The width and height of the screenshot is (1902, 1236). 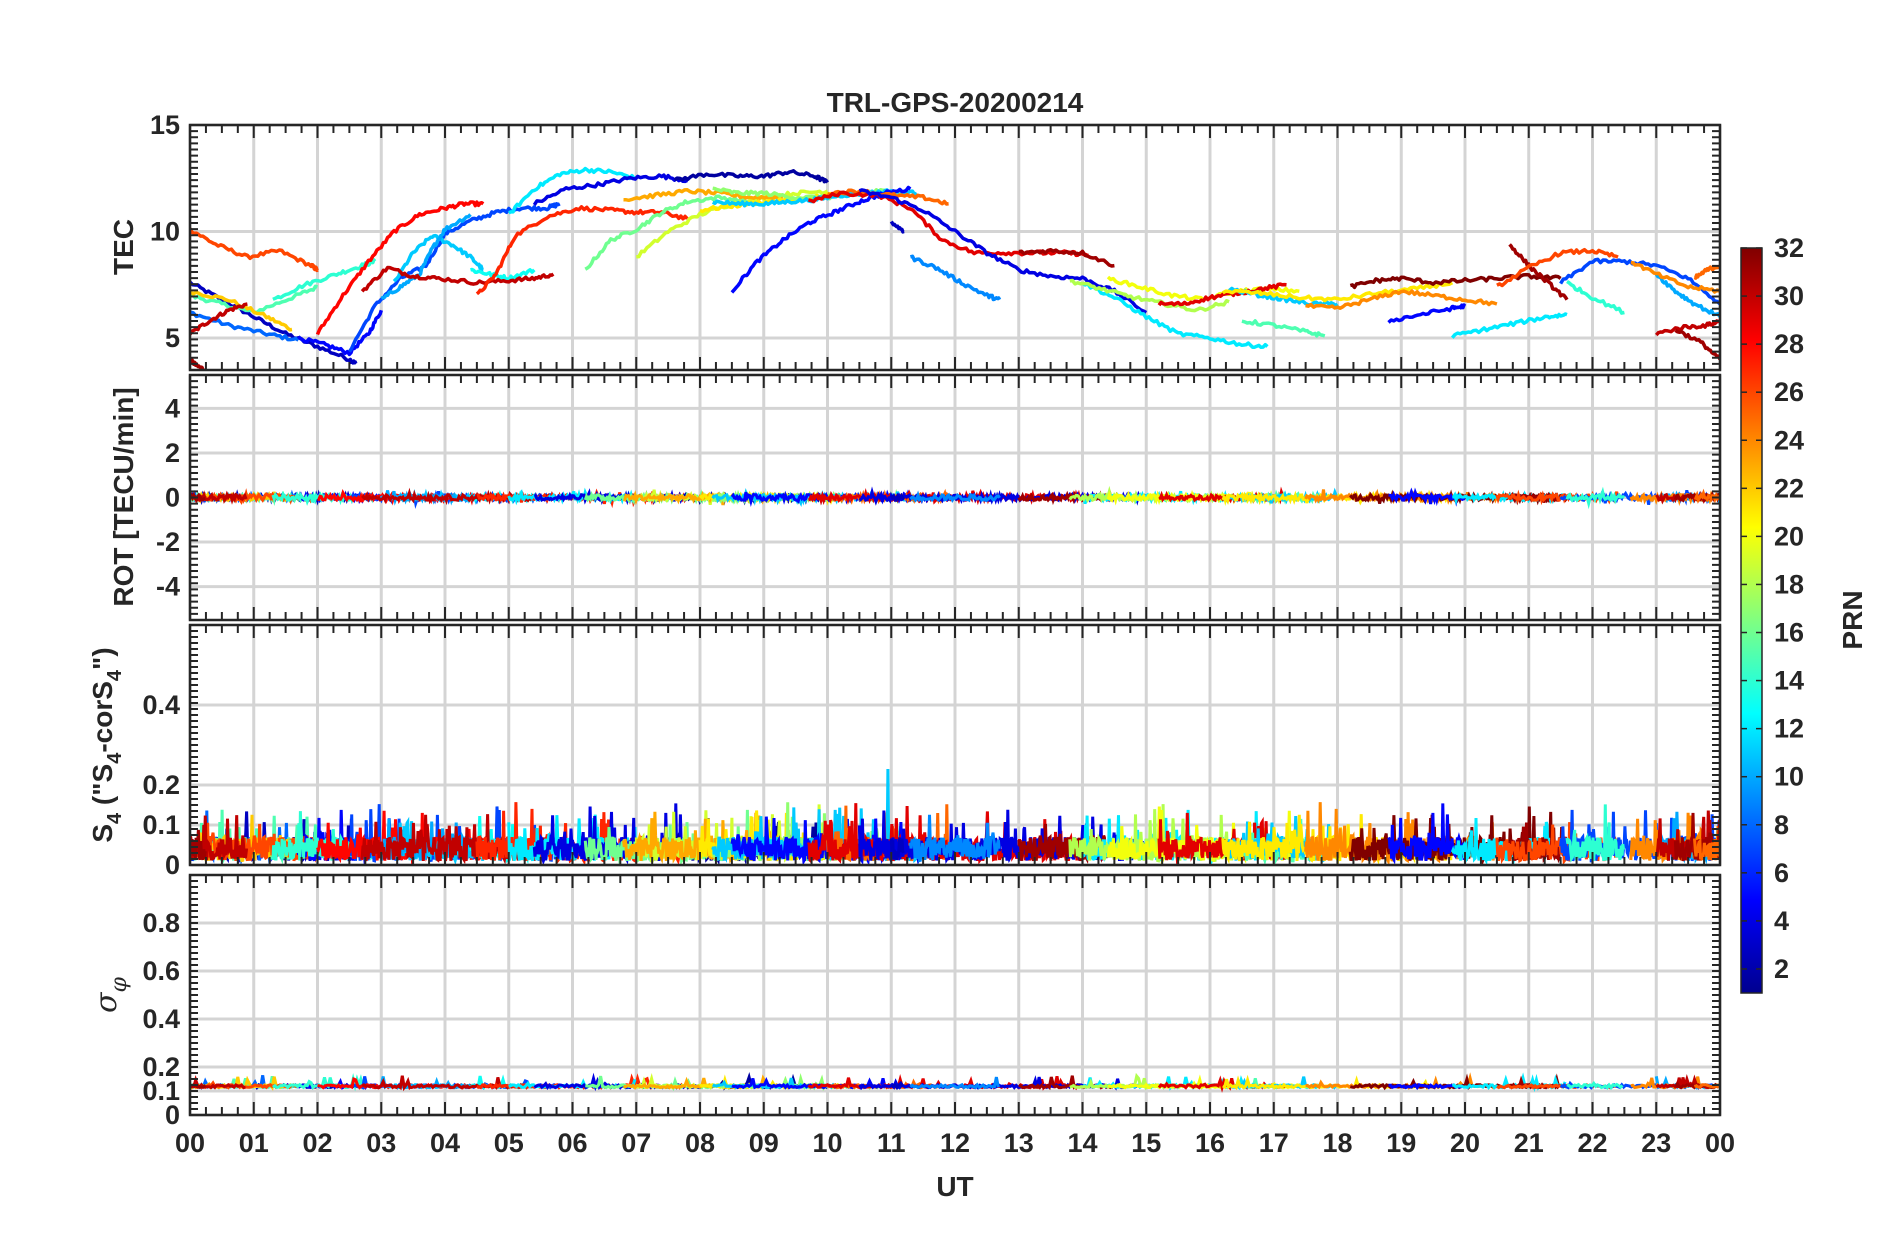 What do you see at coordinates (161, 923) in the screenshot?
I see `y-tick-label: 0.8` at bounding box center [161, 923].